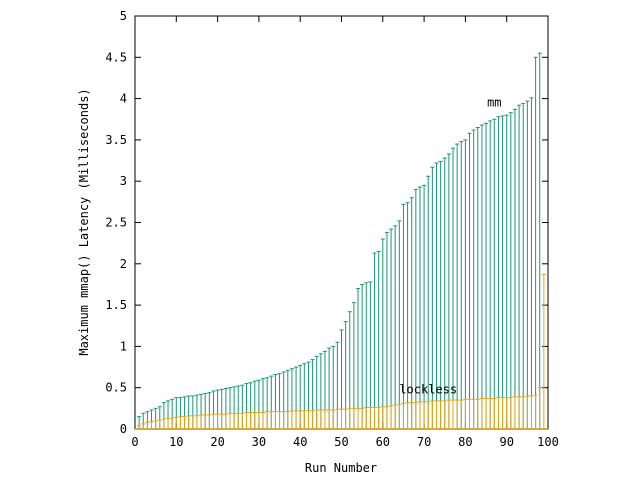 The image size is (640, 480). What do you see at coordinates (300, 442) in the screenshot?
I see `x-tick-label: 40` at bounding box center [300, 442].